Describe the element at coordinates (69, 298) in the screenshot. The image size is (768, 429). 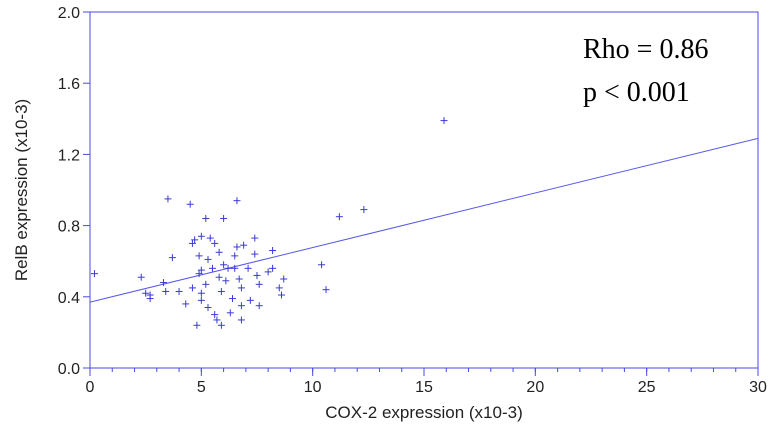
I see `y-tick-label: 0.4` at that location.